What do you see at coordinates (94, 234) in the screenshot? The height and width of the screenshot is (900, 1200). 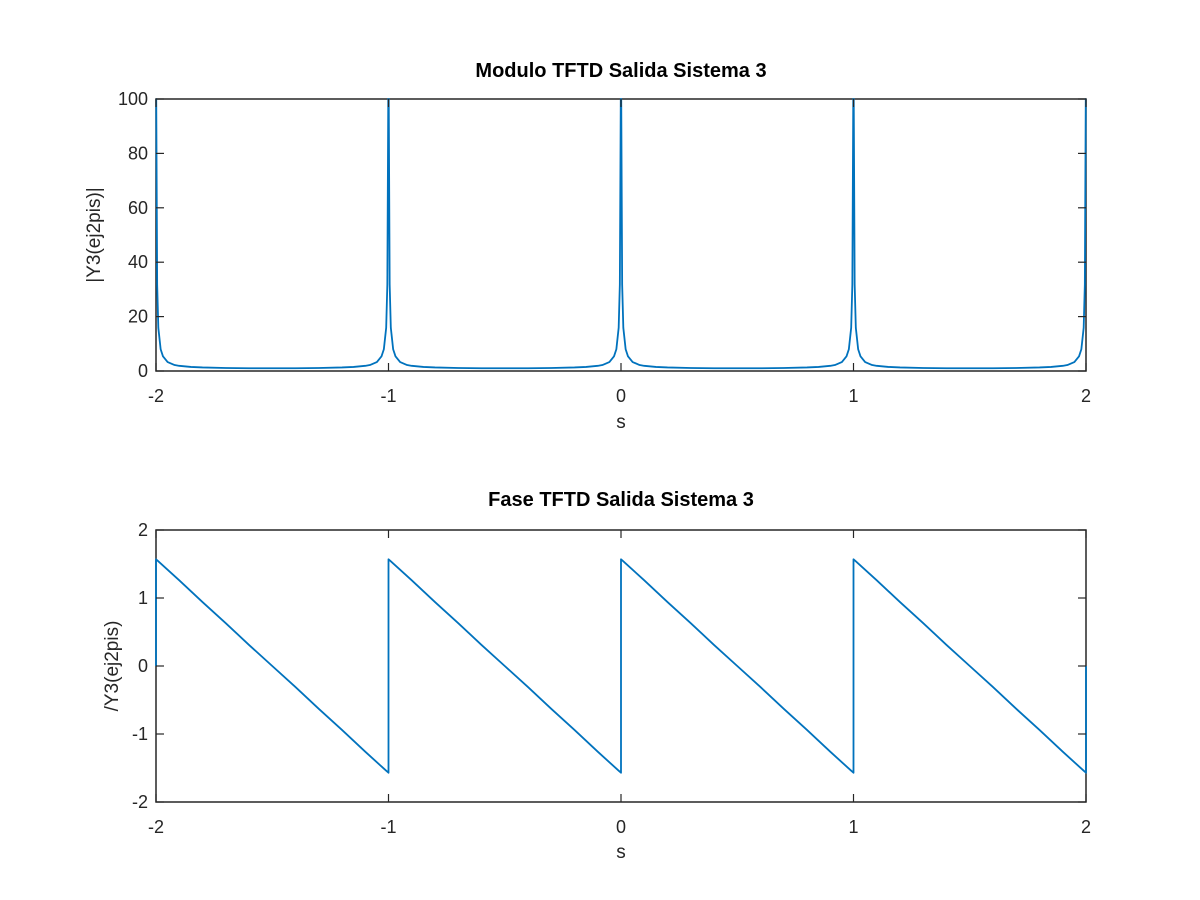 I see `magnitude-y-axis-label: |Y3(ej2pis)|` at bounding box center [94, 234].